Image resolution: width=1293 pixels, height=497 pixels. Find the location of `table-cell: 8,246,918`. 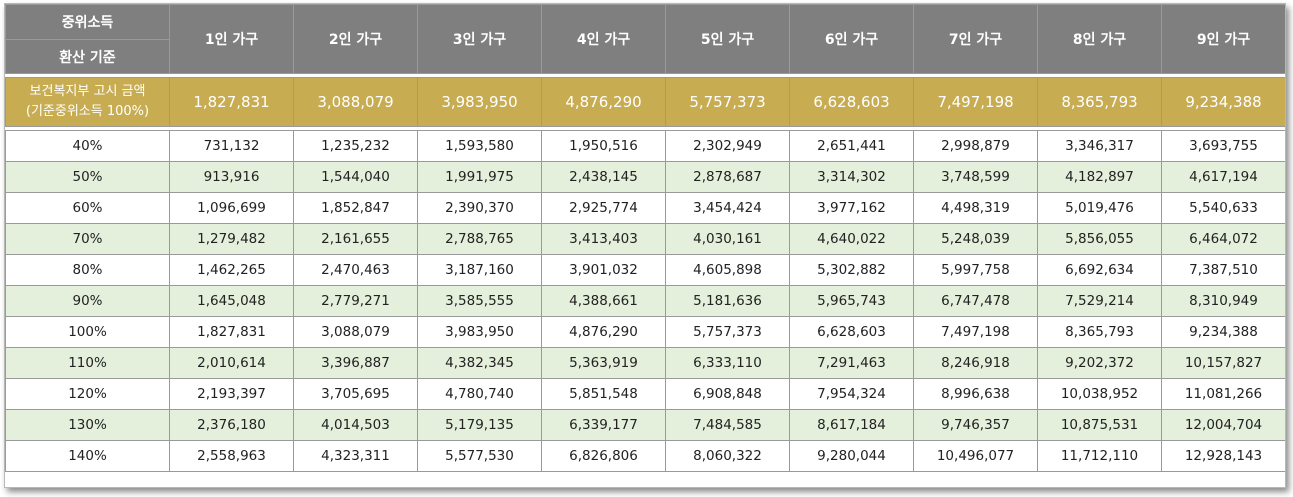

table-cell: 8,246,918 is located at coordinates (975, 363).